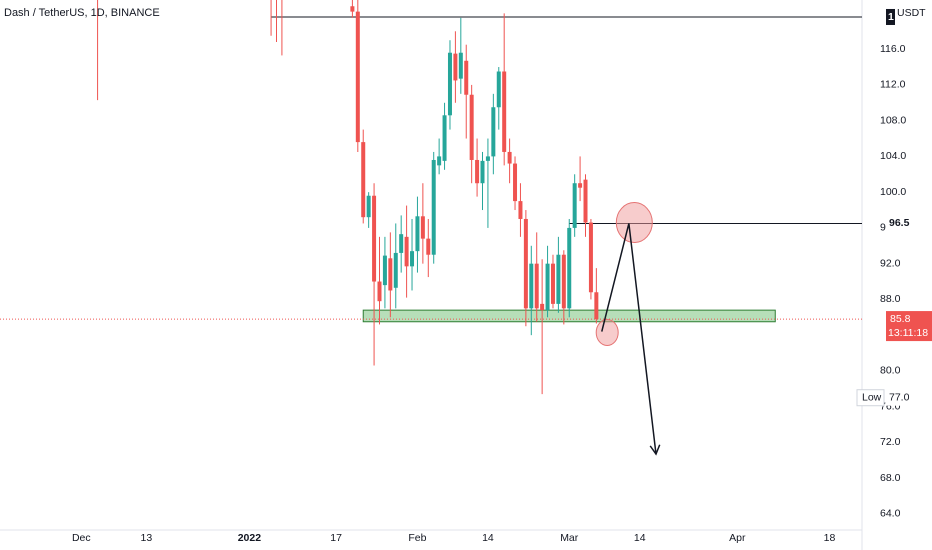 Image resolution: width=932 pixels, height=550 pixels. I want to click on x-tick-label: Feb, so click(417, 538).